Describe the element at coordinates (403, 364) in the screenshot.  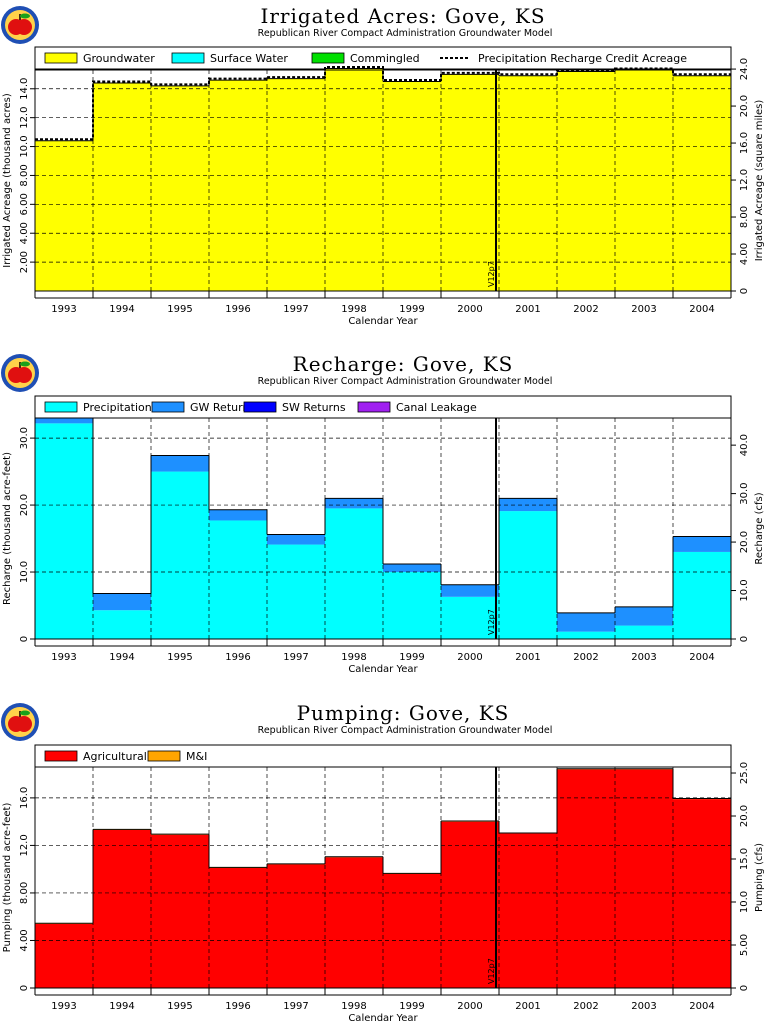
I see `chart-title: Recharge: Gove, KS` at that location.